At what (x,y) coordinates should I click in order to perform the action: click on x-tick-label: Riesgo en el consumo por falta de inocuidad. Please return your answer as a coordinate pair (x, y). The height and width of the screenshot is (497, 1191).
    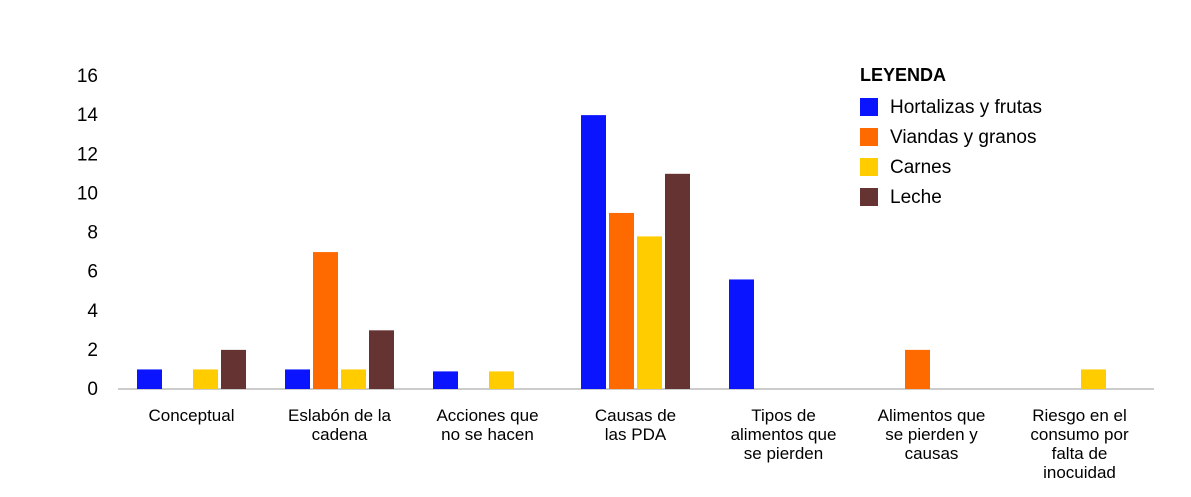
    Looking at the image, I should click on (1079, 444).